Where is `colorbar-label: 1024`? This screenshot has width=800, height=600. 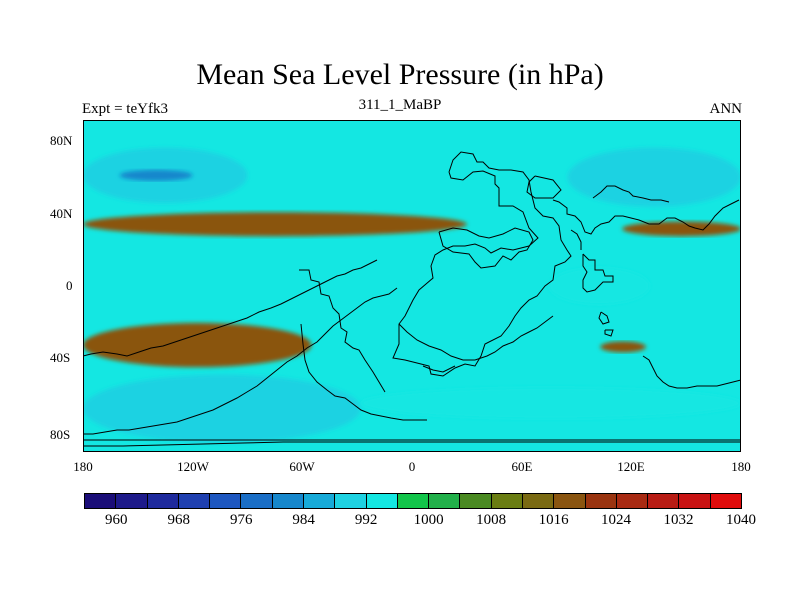 colorbar-label: 1024 is located at coordinates (616, 520).